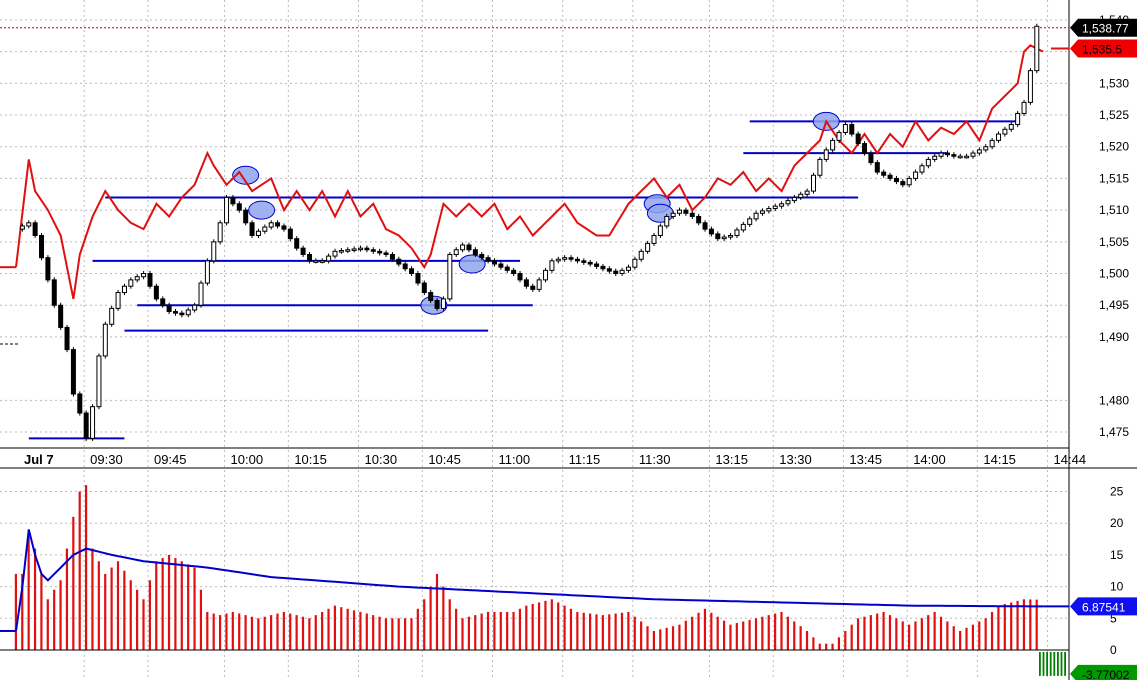 Image resolution: width=1137 pixels, height=685 pixels. I want to click on red-series-badge: 1,535.5, so click(1103, 48).